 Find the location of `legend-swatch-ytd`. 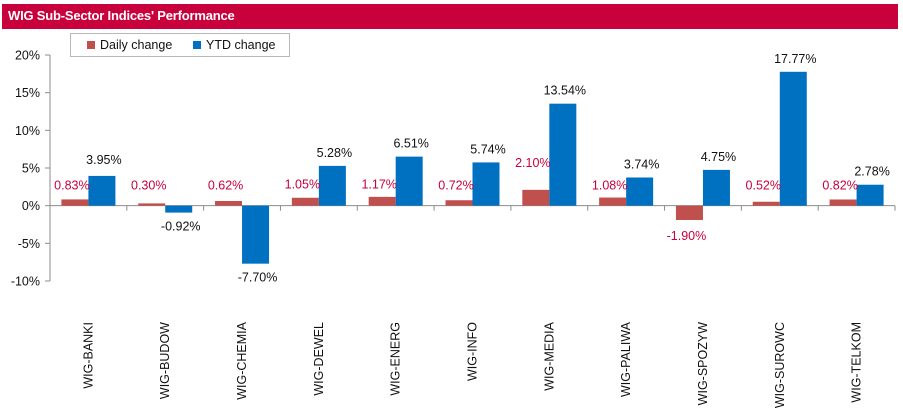

legend-swatch-ytd is located at coordinates (197, 45).